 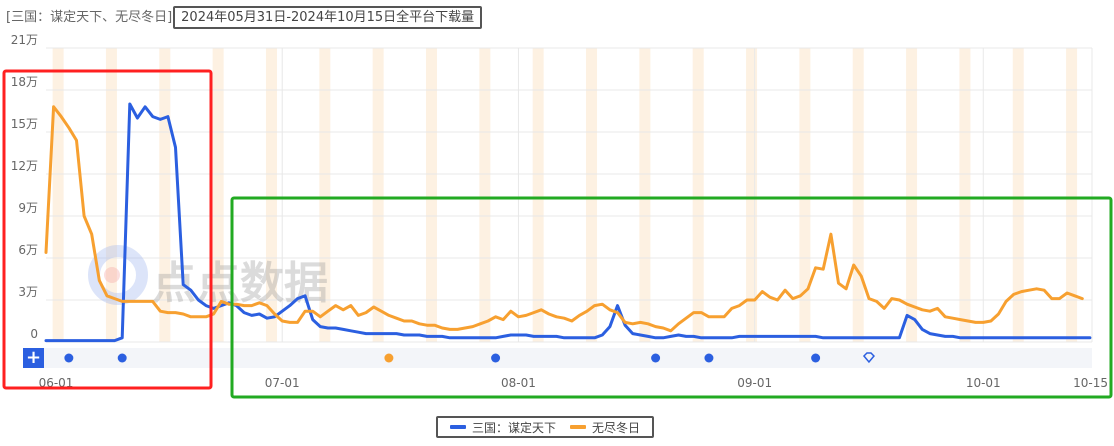 I want to click on legend-item-whiteout: 无尽冬日, so click(x=605, y=427).